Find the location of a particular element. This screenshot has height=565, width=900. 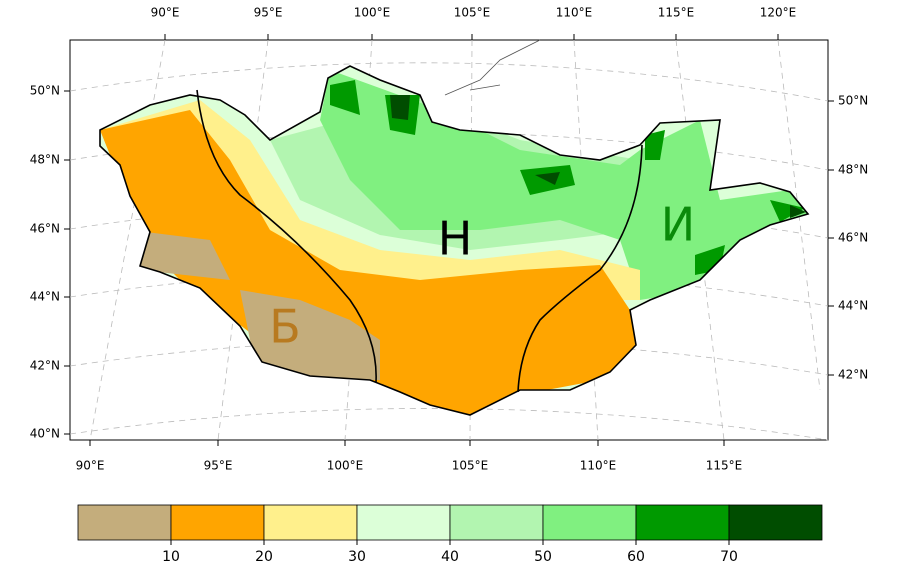

zone is located at coordinates (255, 305).